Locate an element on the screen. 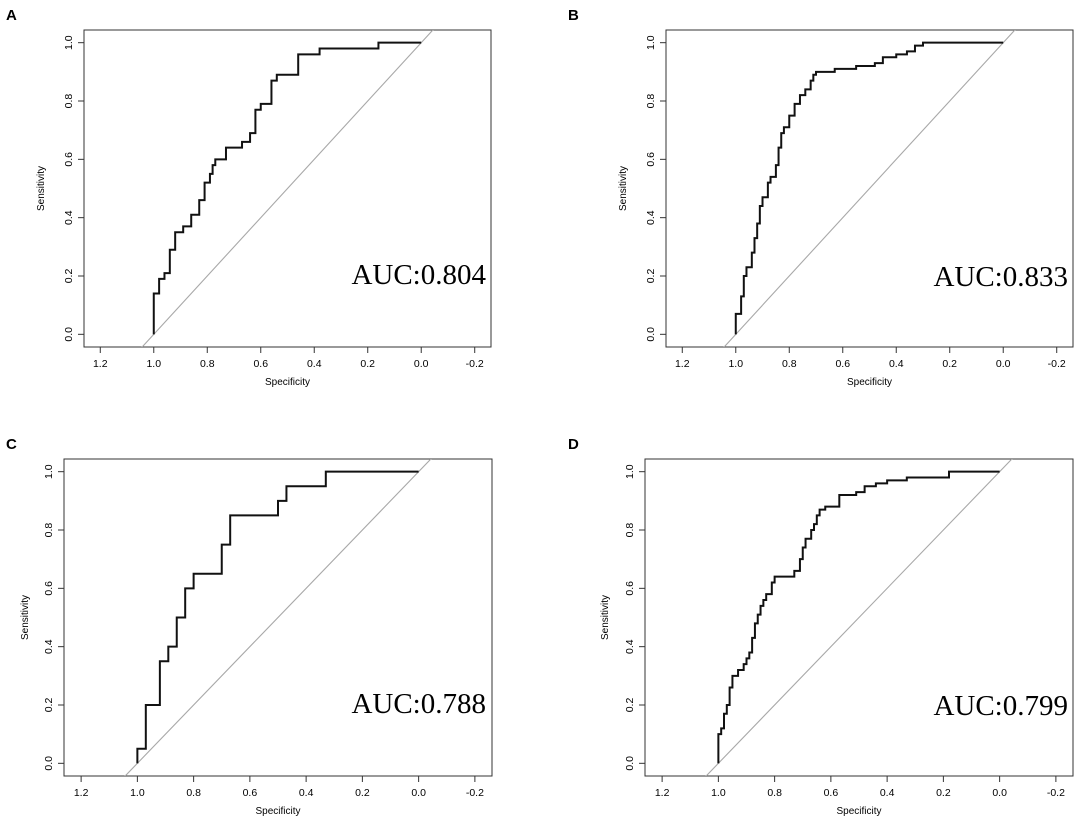 Image resolution: width=1084 pixels, height=826 pixels. y-tick-label-d-3: 0.6 is located at coordinates (630, 588).